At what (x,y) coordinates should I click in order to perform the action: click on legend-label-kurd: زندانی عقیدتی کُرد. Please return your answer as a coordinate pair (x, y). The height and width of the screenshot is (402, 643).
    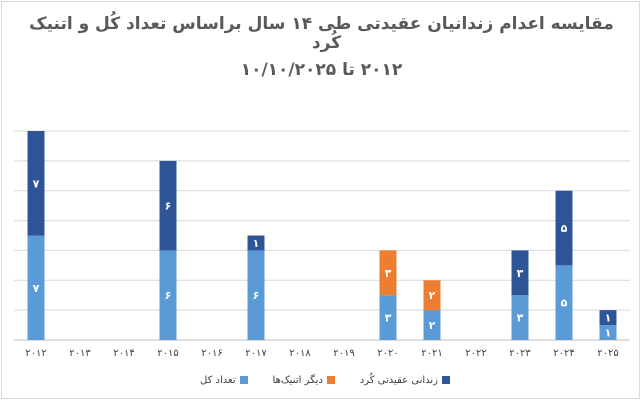
    Looking at the image, I should click on (398, 380).